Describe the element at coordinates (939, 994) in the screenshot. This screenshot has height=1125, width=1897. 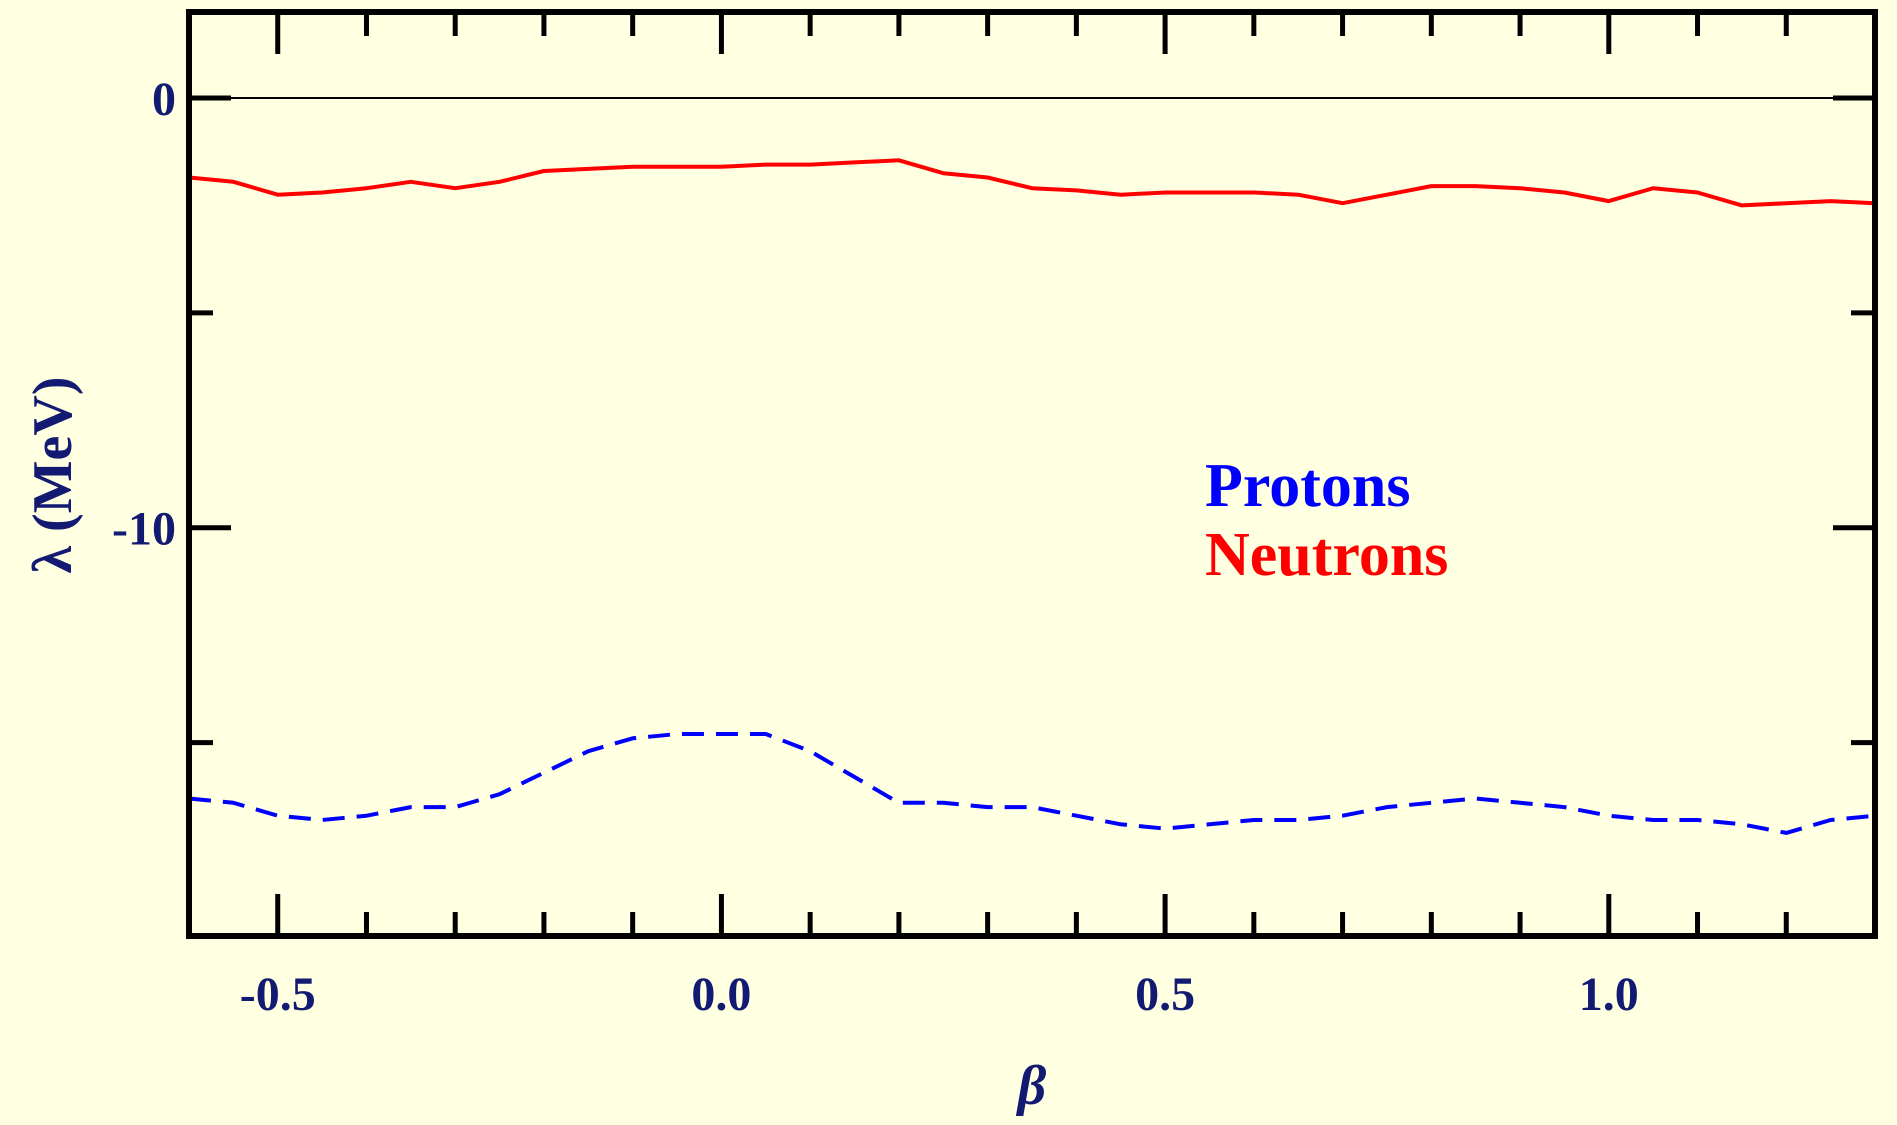
I see `x-tick-labels: -0.5 0.0 0.5 1.0` at that location.